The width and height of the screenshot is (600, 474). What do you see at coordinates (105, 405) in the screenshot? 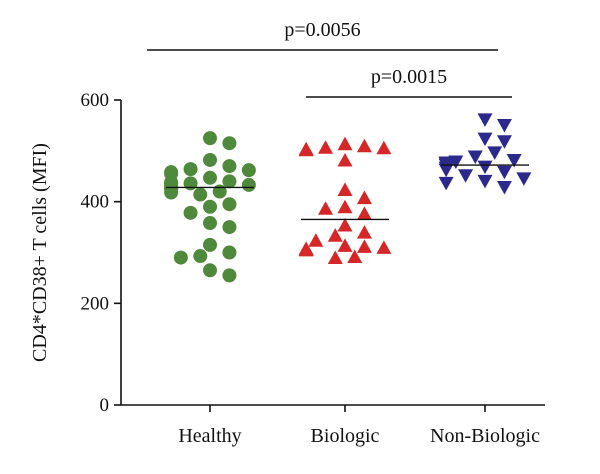
I see `y-tick-label: 0` at bounding box center [105, 405].